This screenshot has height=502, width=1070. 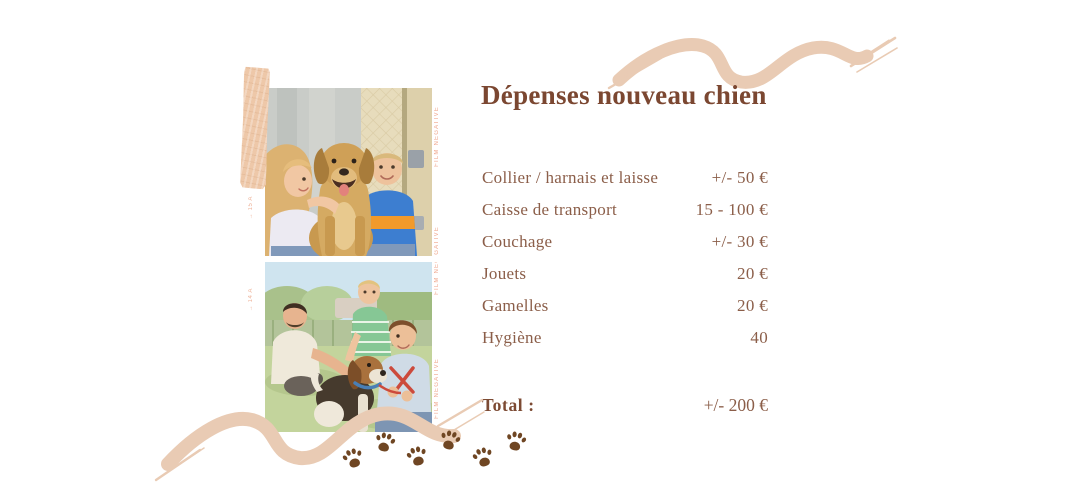 I want to click on photo-shelter-kennel, so click(x=348, y=172).